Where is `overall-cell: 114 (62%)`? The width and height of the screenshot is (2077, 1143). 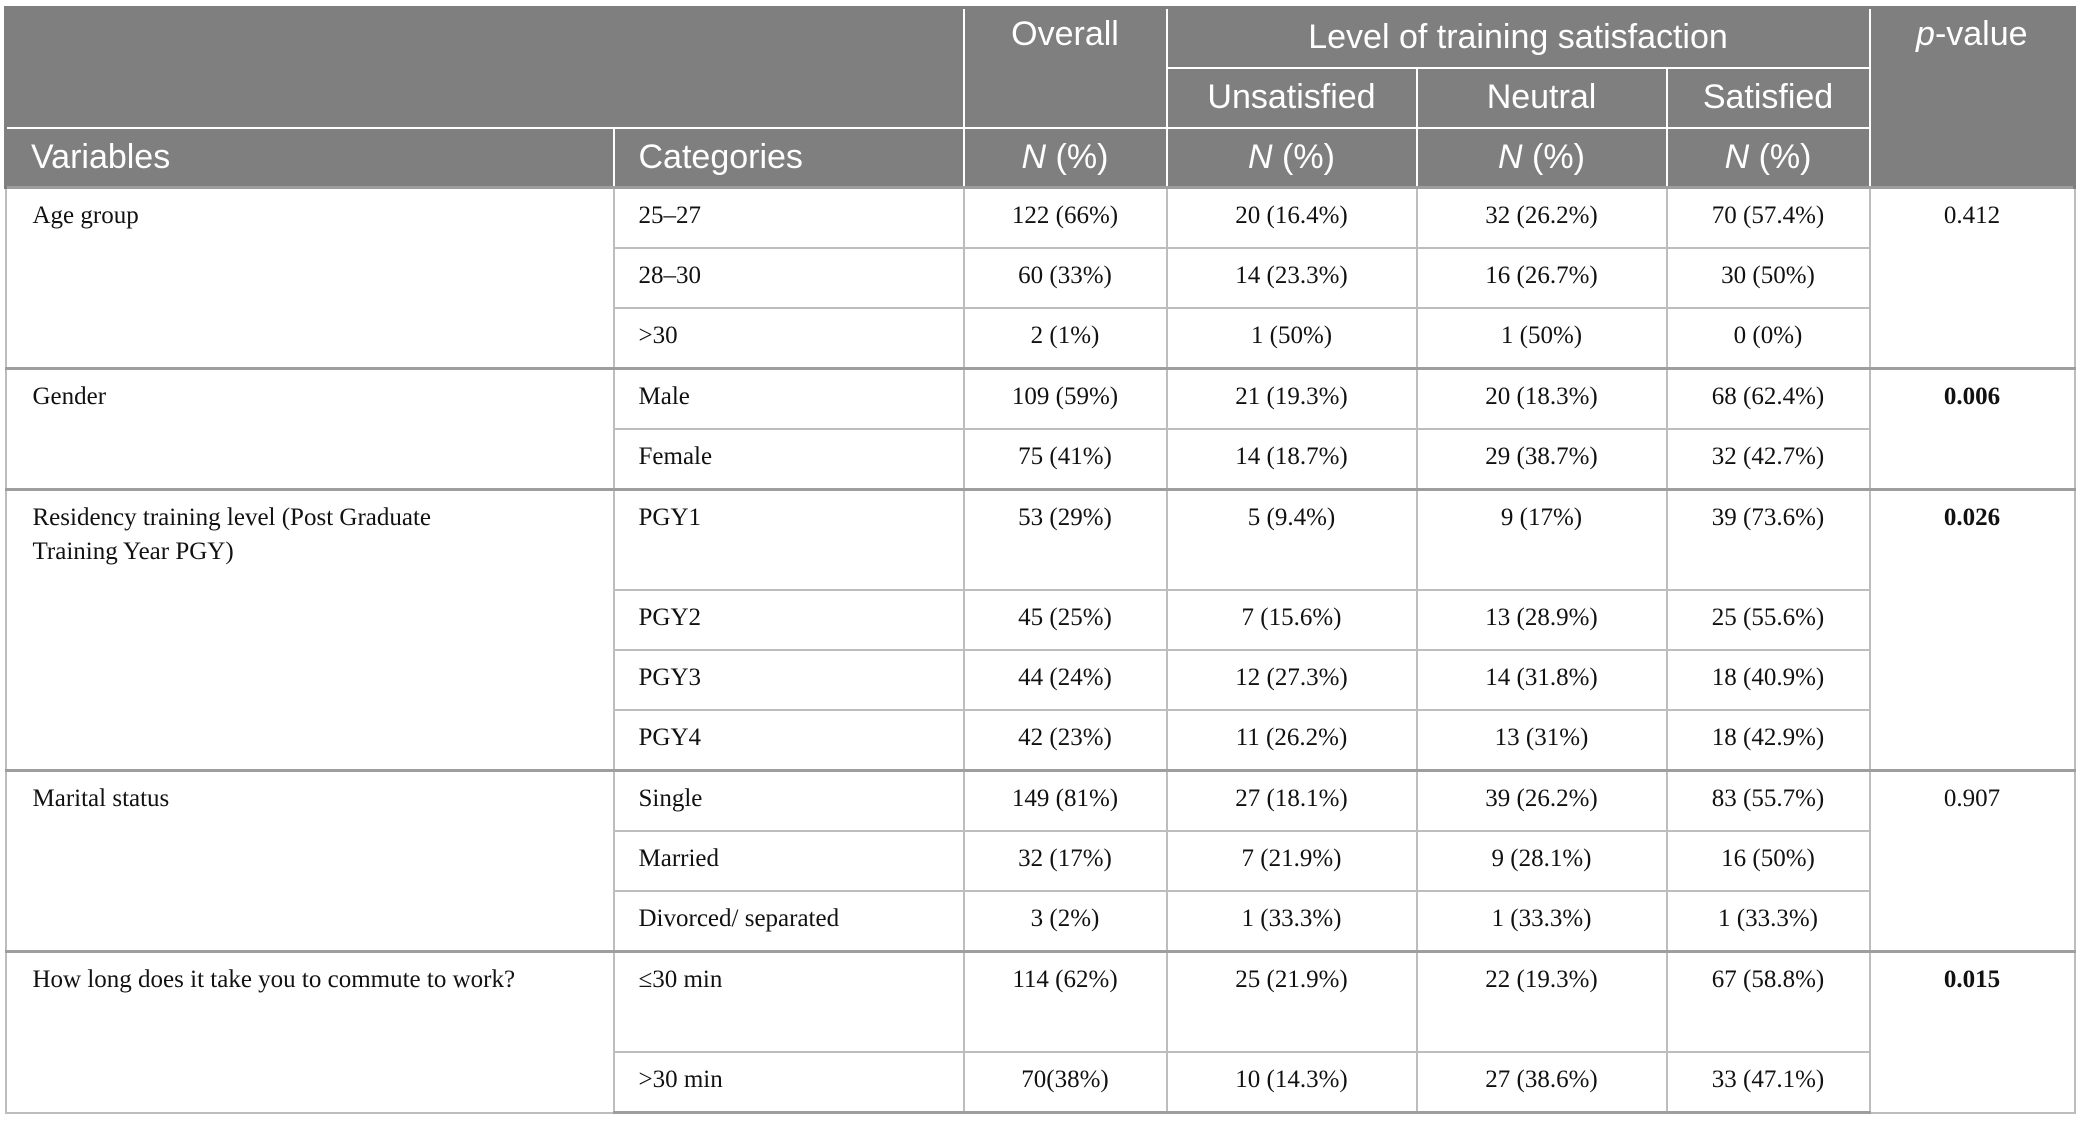 overall-cell: 114 (62%) is located at coordinates (1065, 1001).